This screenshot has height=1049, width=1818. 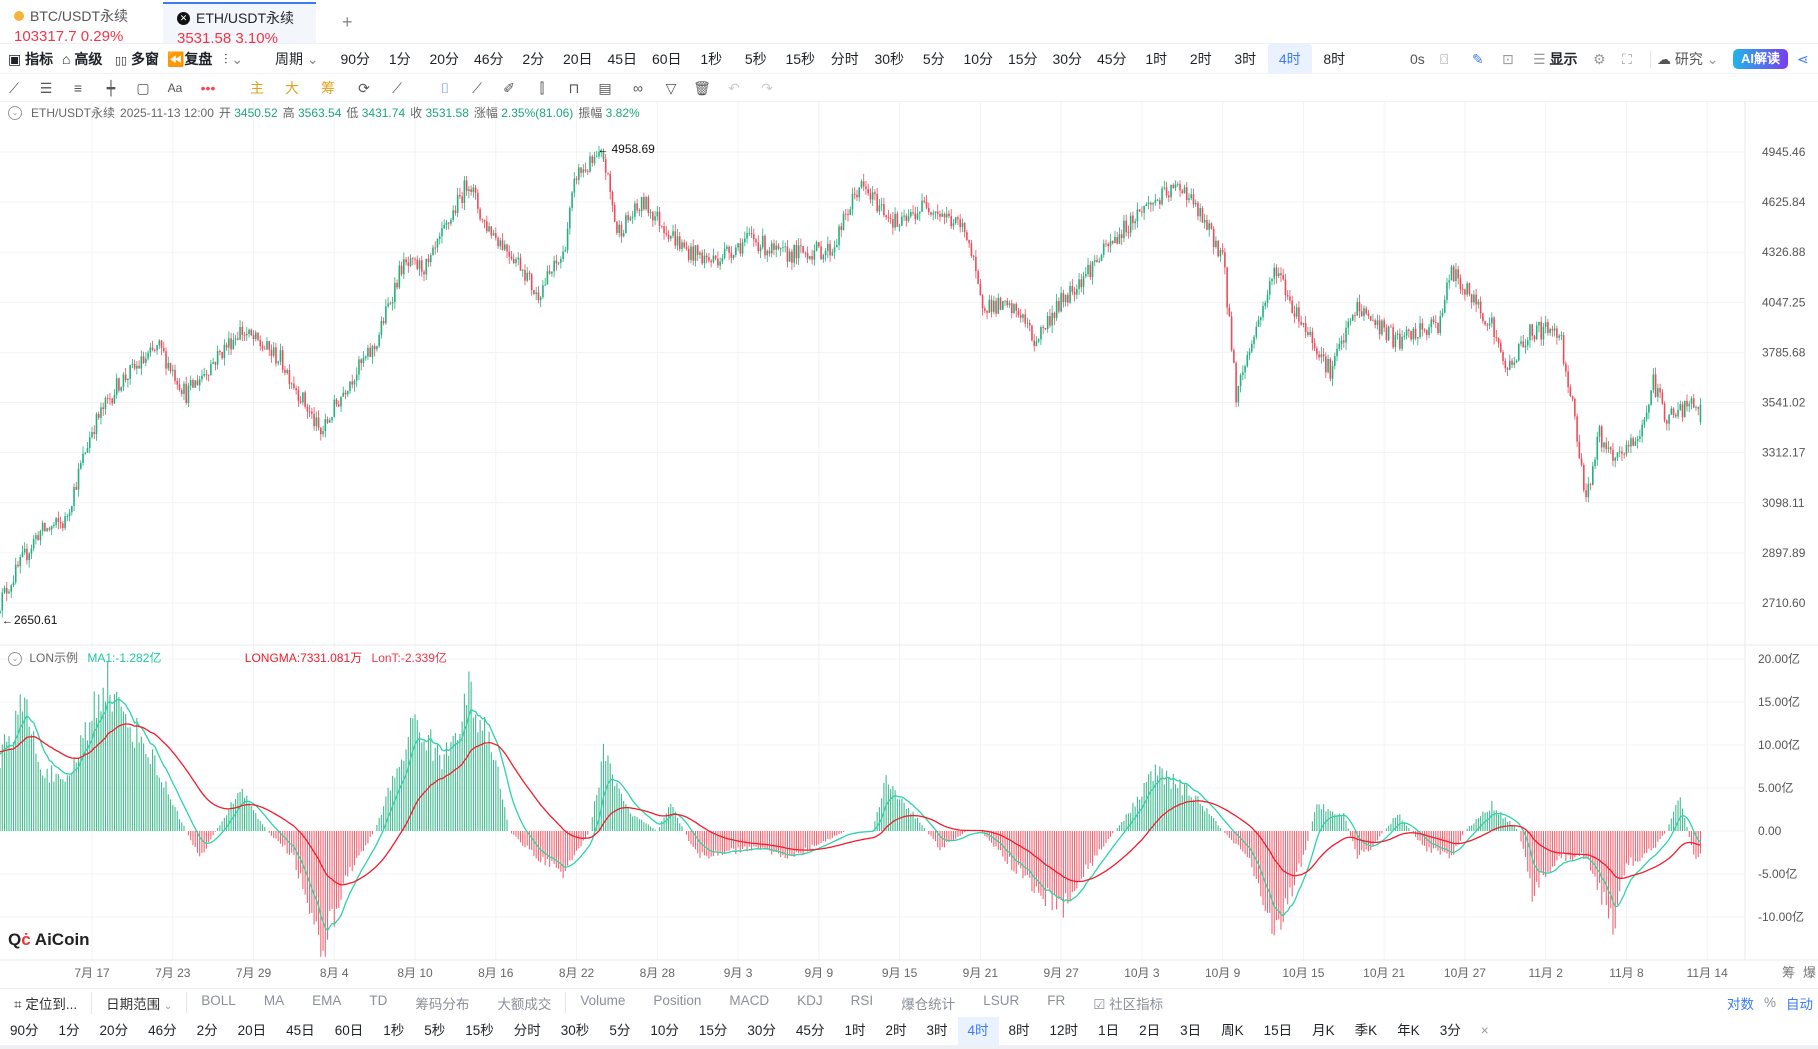 I want to click on liquidation-toggle: 爆, so click(x=1810, y=972).